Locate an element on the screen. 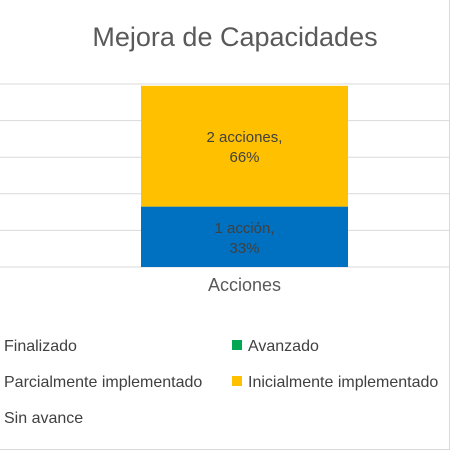 The image size is (450, 450). data-label: 66% is located at coordinates (244, 157).